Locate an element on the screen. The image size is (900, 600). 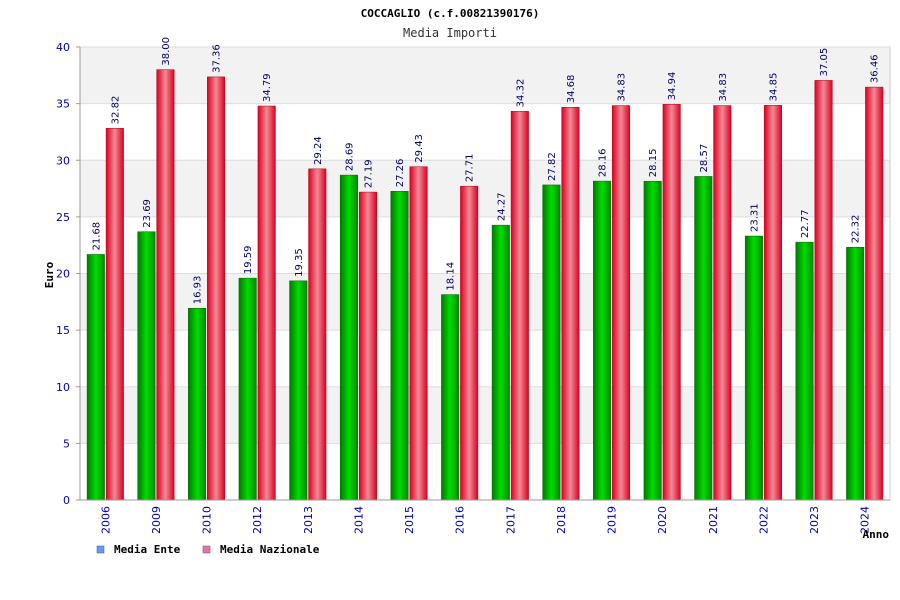
x-tick-label-2014: 2014 is located at coordinates (358, 520).